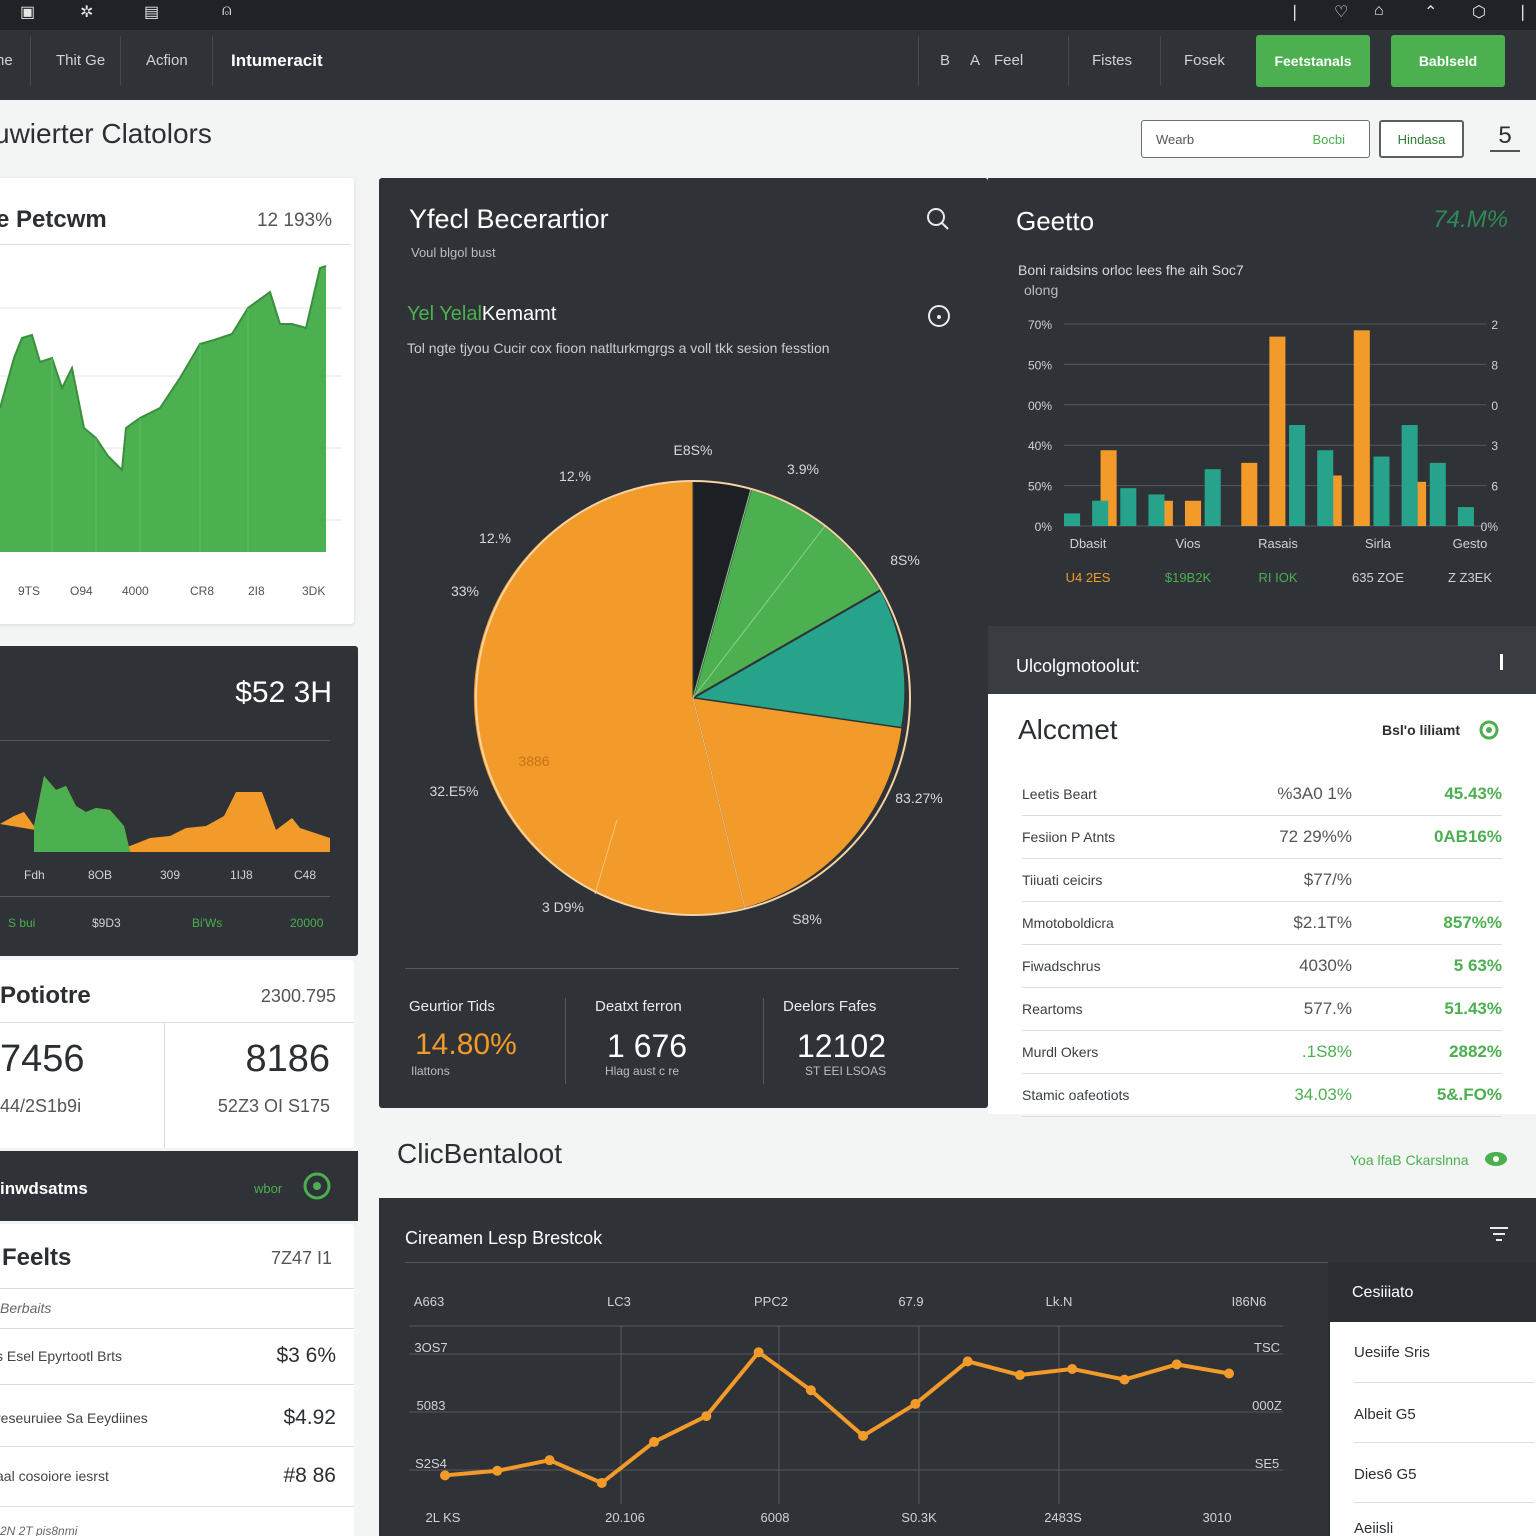 This screenshot has height=1536, width=1536. What do you see at coordinates (1421, 730) in the screenshot?
I see `allocation-link: Bsl'o liliamt` at bounding box center [1421, 730].